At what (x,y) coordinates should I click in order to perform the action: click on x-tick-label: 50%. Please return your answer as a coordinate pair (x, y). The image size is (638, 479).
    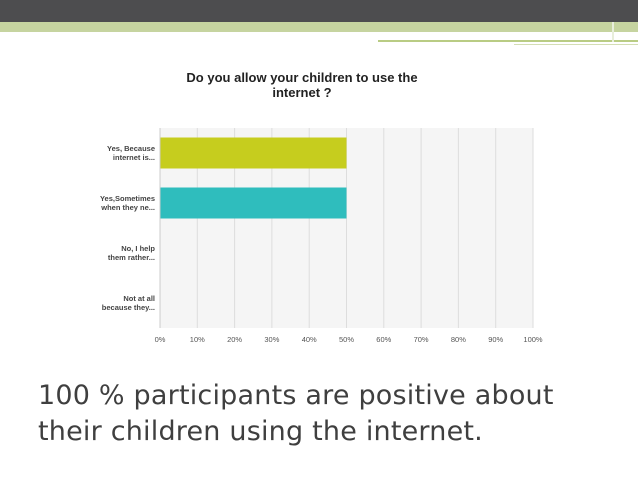
    Looking at the image, I should click on (346, 339).